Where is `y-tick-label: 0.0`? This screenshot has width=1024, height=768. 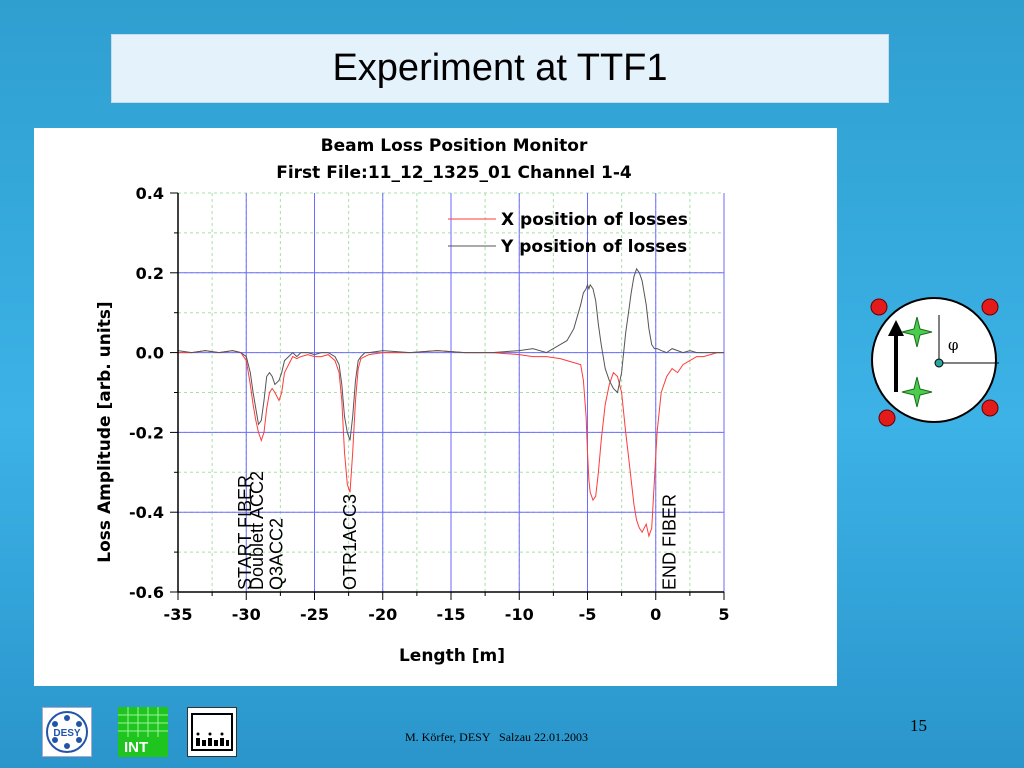 y-tick-label: 0.0 is located at coordinates (150, 353).